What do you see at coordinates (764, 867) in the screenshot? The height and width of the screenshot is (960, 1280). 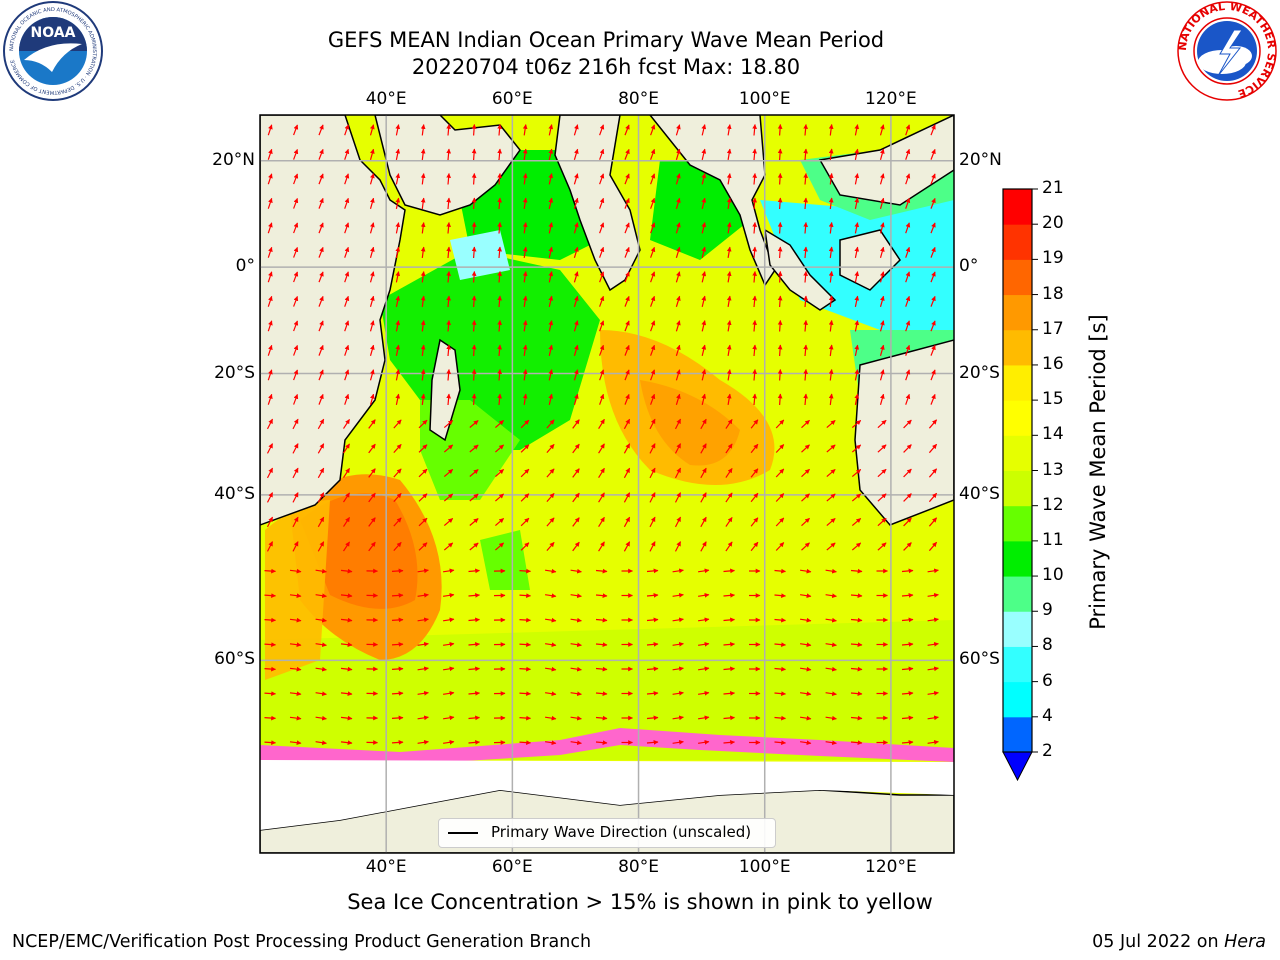 I see `lon-tick-label-bottom: 100°E` at bounding box center [764, 867].